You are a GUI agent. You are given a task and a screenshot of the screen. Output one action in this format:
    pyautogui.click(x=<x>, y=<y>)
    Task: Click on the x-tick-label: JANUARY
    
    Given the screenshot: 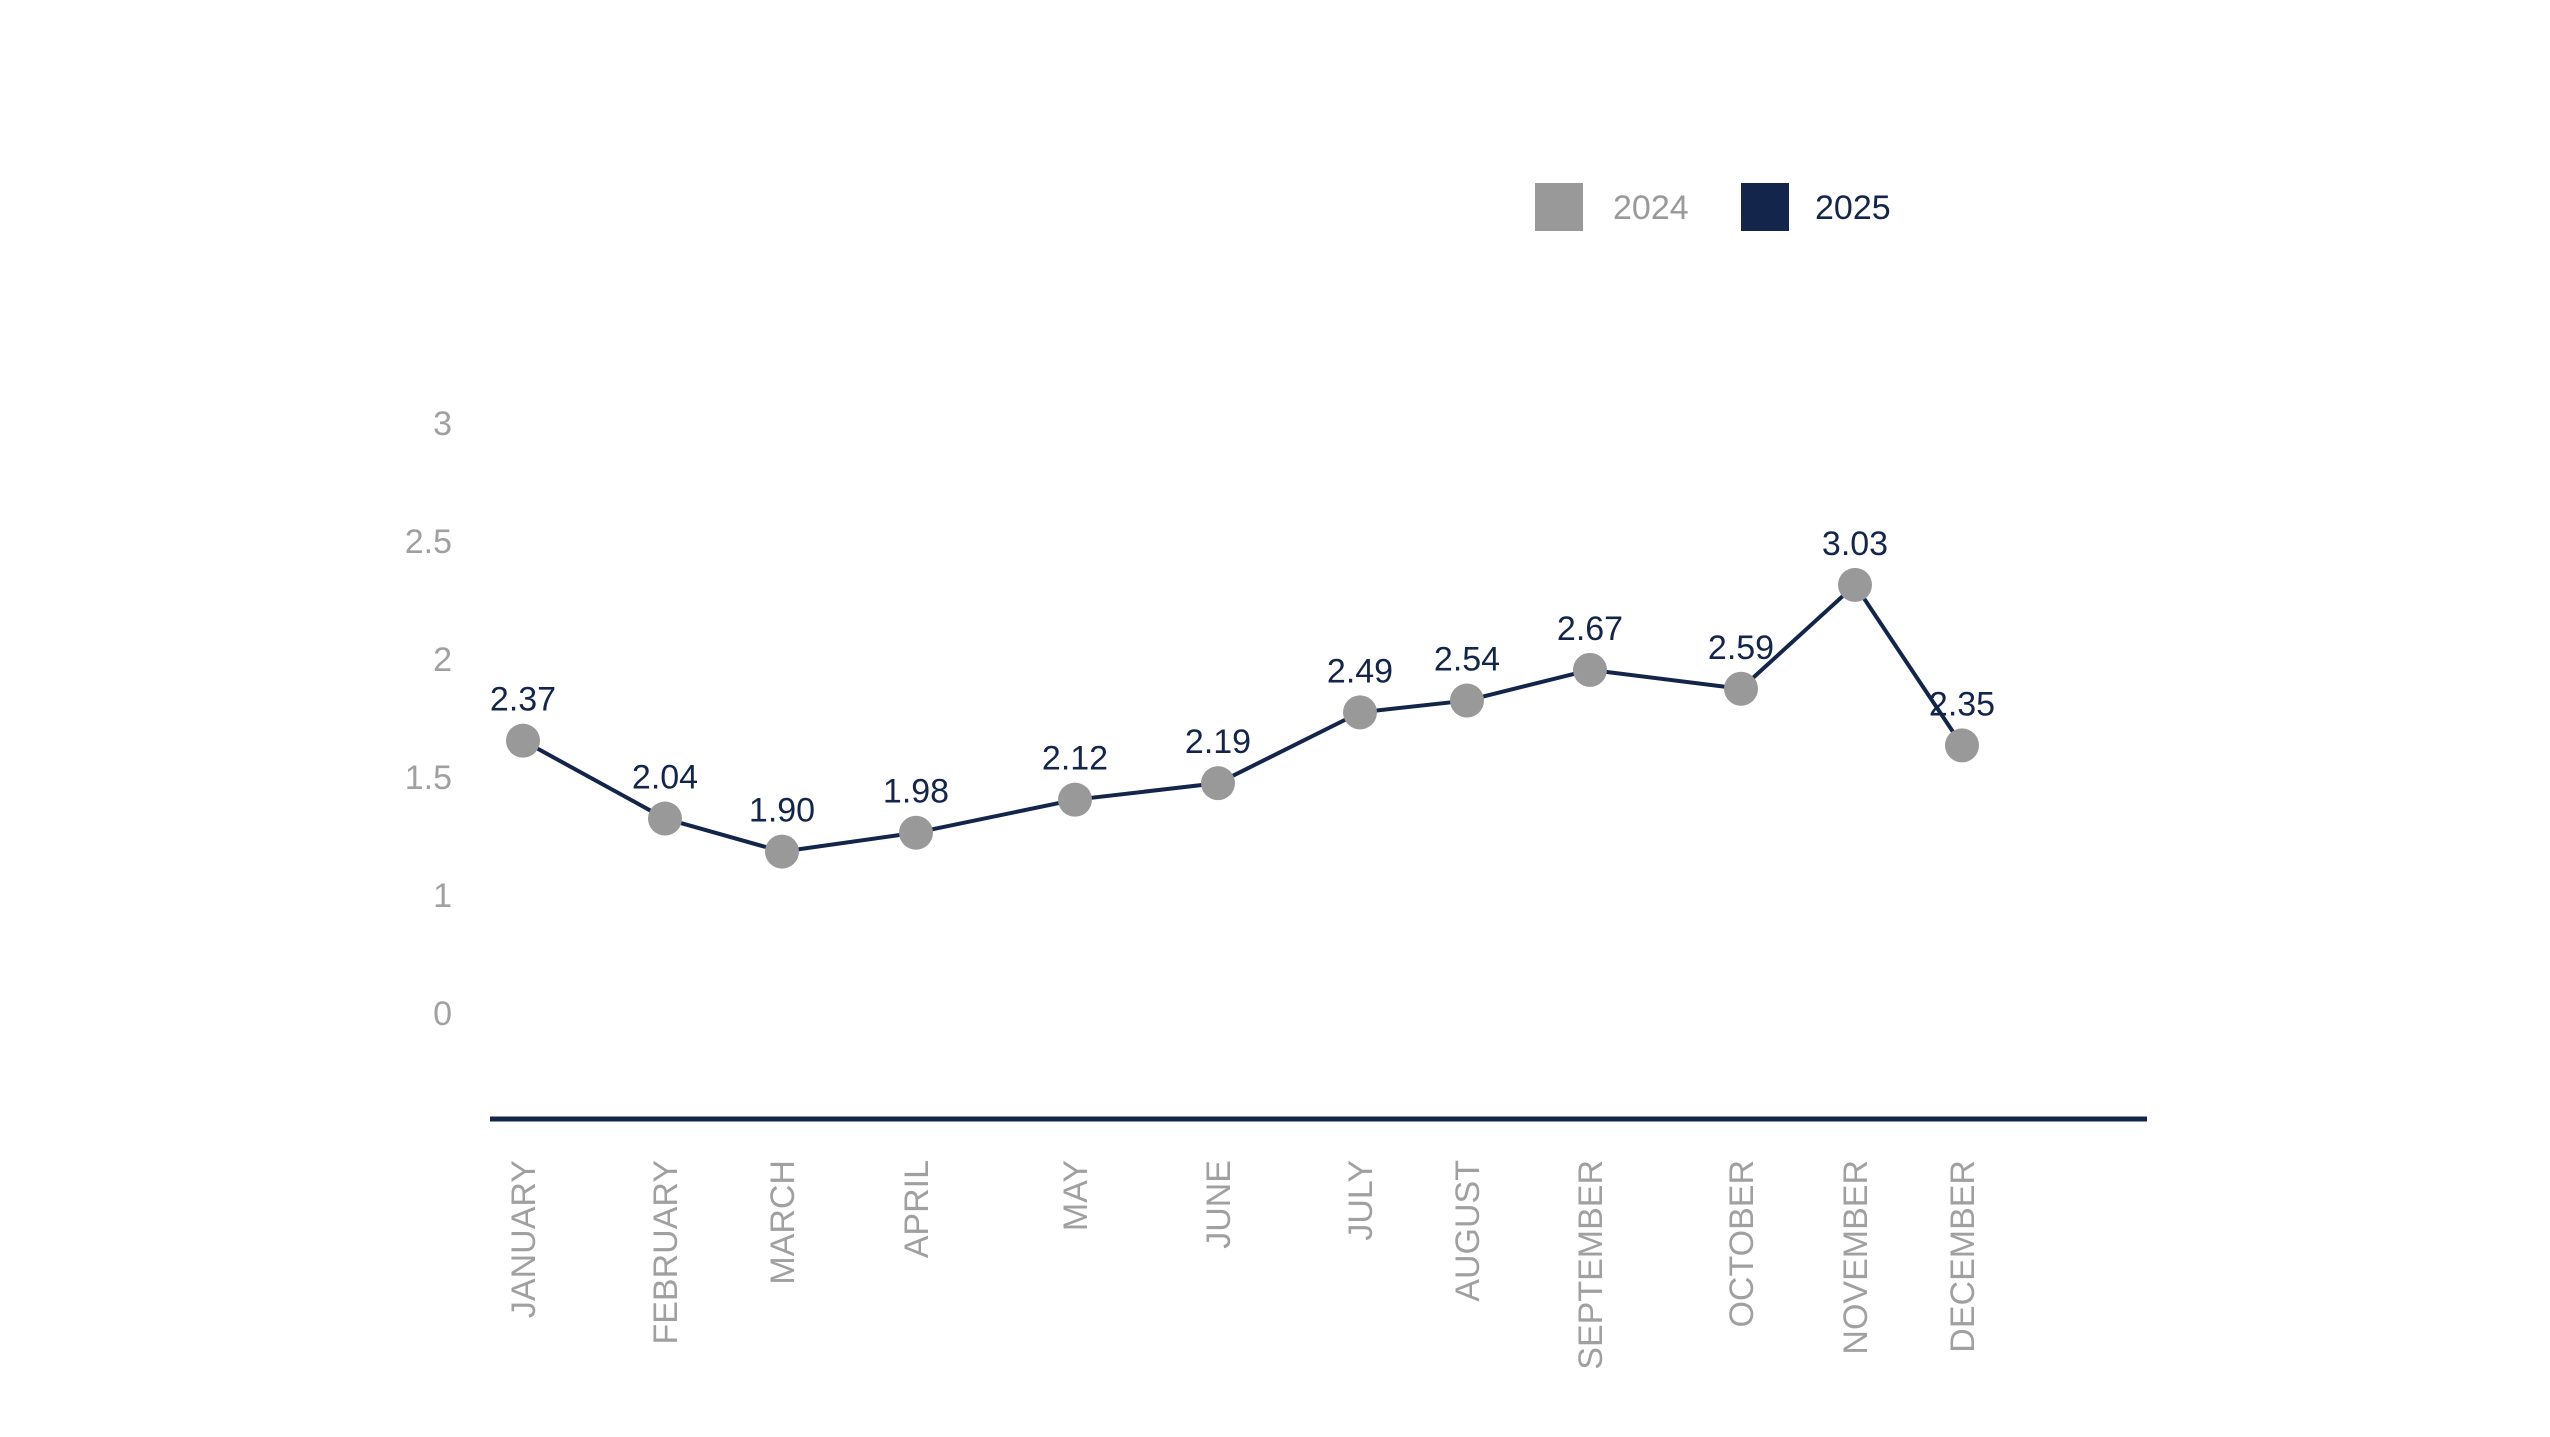 What is the action you would take?
    pyautogui.click(x=524, y=1239)
    